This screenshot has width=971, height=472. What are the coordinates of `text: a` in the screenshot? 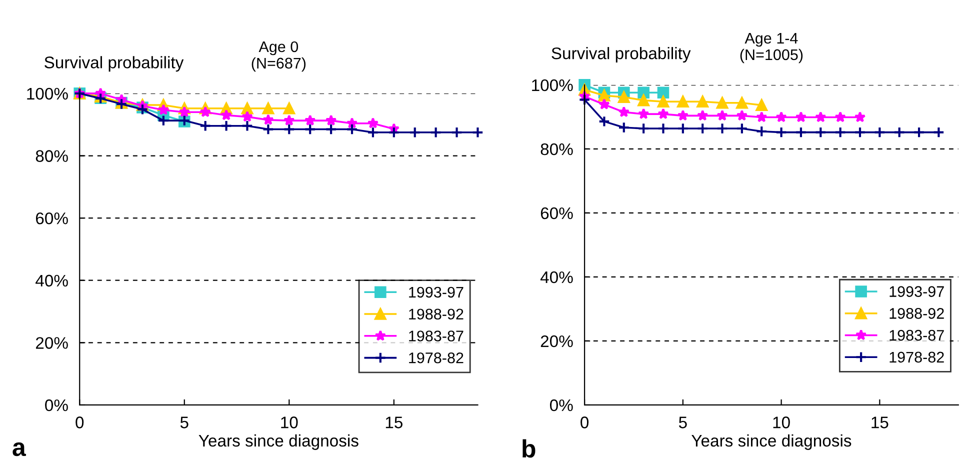 It's located at (19, 449).